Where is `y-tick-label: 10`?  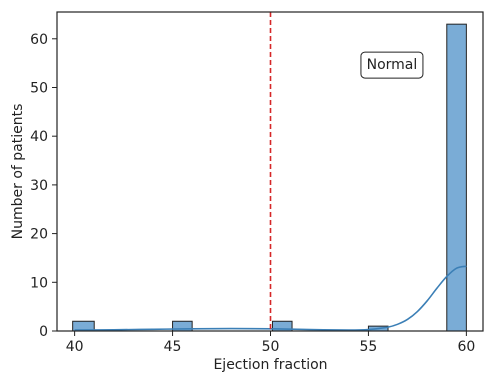
y-tick-label: 10 is located at coordinates (39, 283).